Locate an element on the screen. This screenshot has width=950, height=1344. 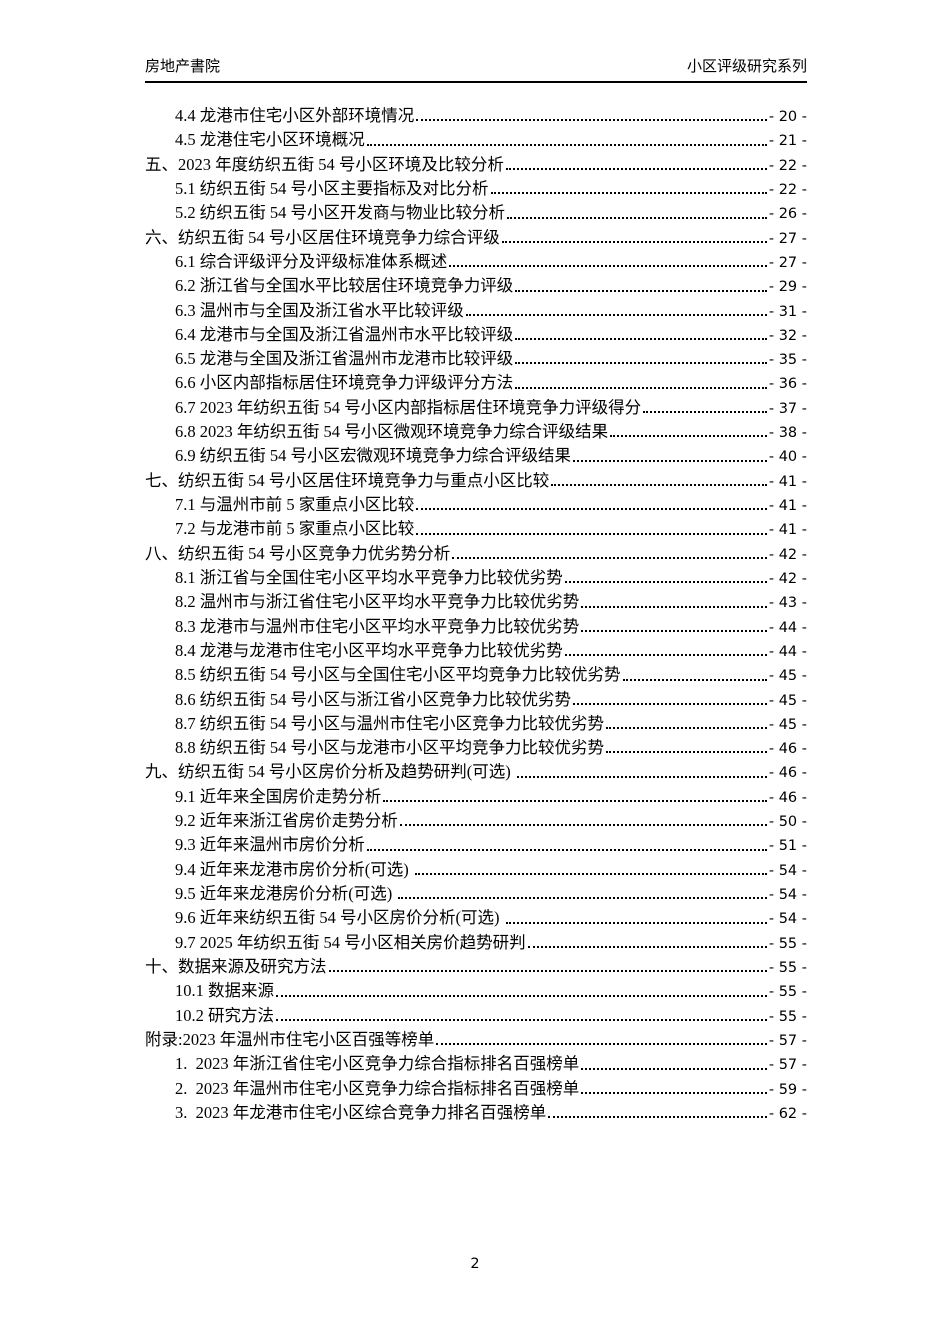
toc-entry: 8.8 纺织五街 54 号小区与龙港市小区平均竞争力比较优劣势 - 46 - is located at coordinates (476, 746).